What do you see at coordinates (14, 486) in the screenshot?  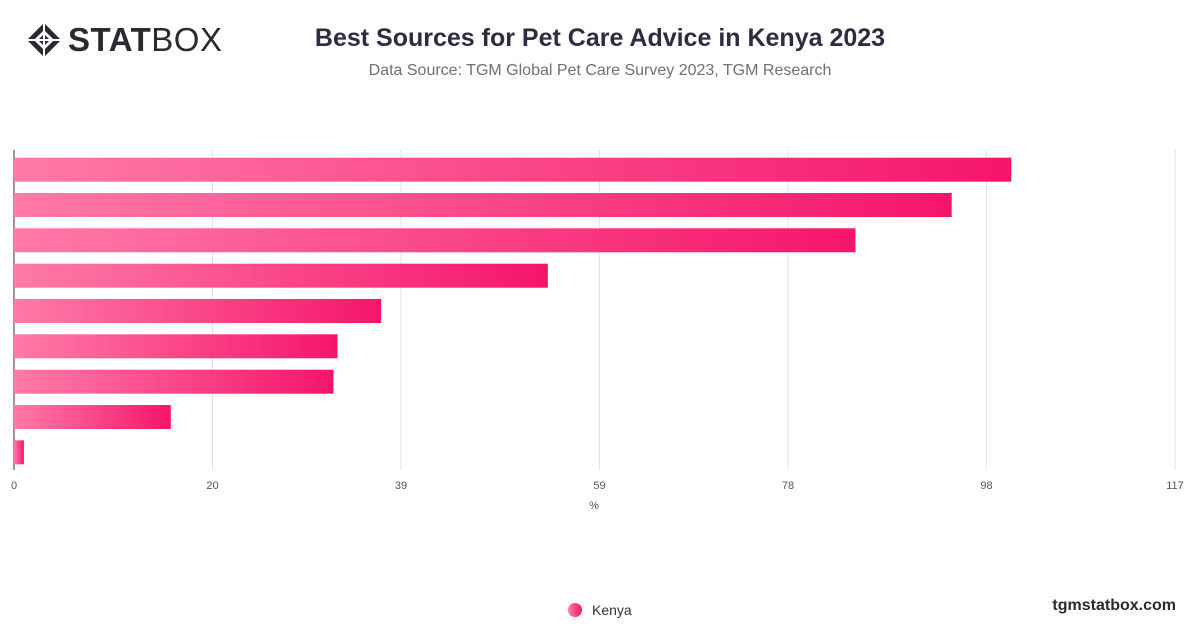 I see `x-tick-label: 0` at bounding box center [14, 486].